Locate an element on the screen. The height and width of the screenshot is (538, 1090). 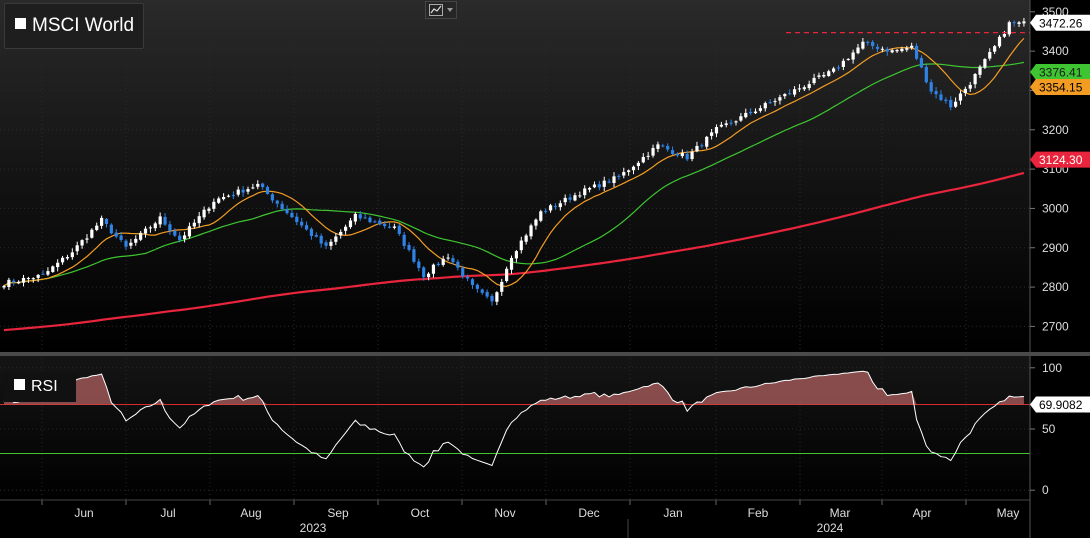
month-label: Jul is located at coordinates (167, 513).